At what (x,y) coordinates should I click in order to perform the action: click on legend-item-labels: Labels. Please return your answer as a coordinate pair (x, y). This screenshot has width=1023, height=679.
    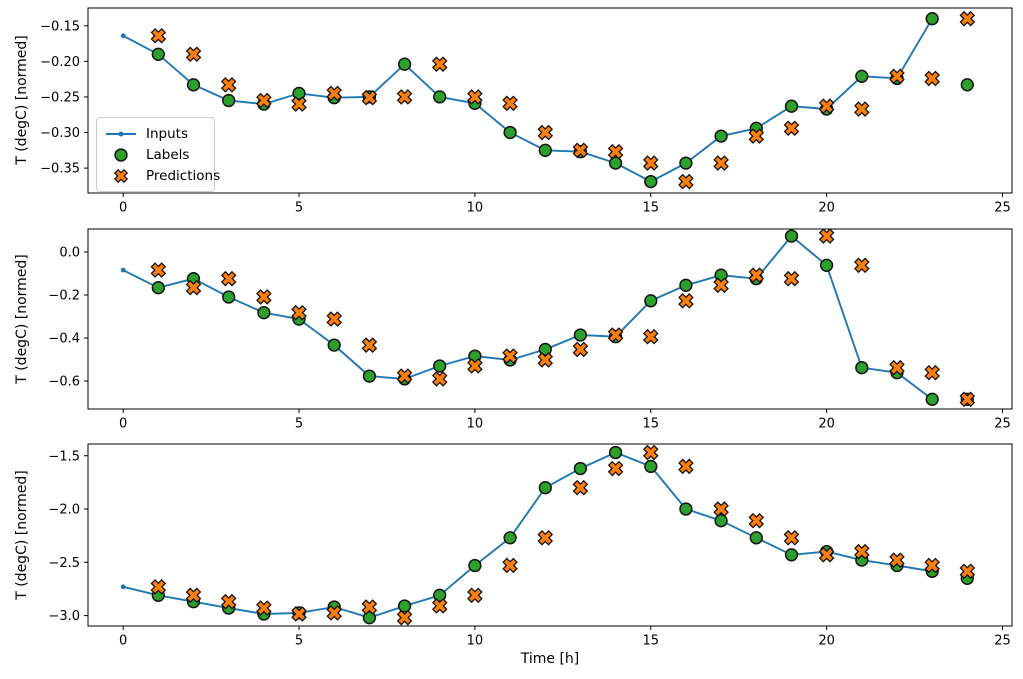
    Looking at the image, I should click on (155, 154).